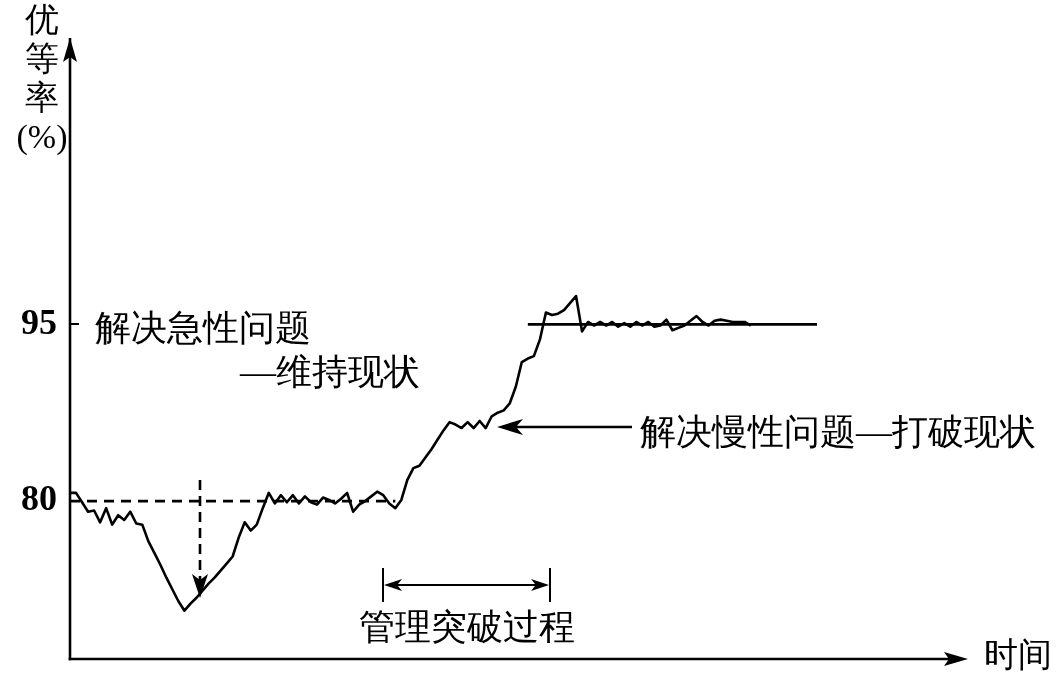 Image resolution: width=1061 pixels, height=675 pixels. Describe the element at coordinates (39, 321) in the screenshot. I see `y-tick-label: 95` at that location.